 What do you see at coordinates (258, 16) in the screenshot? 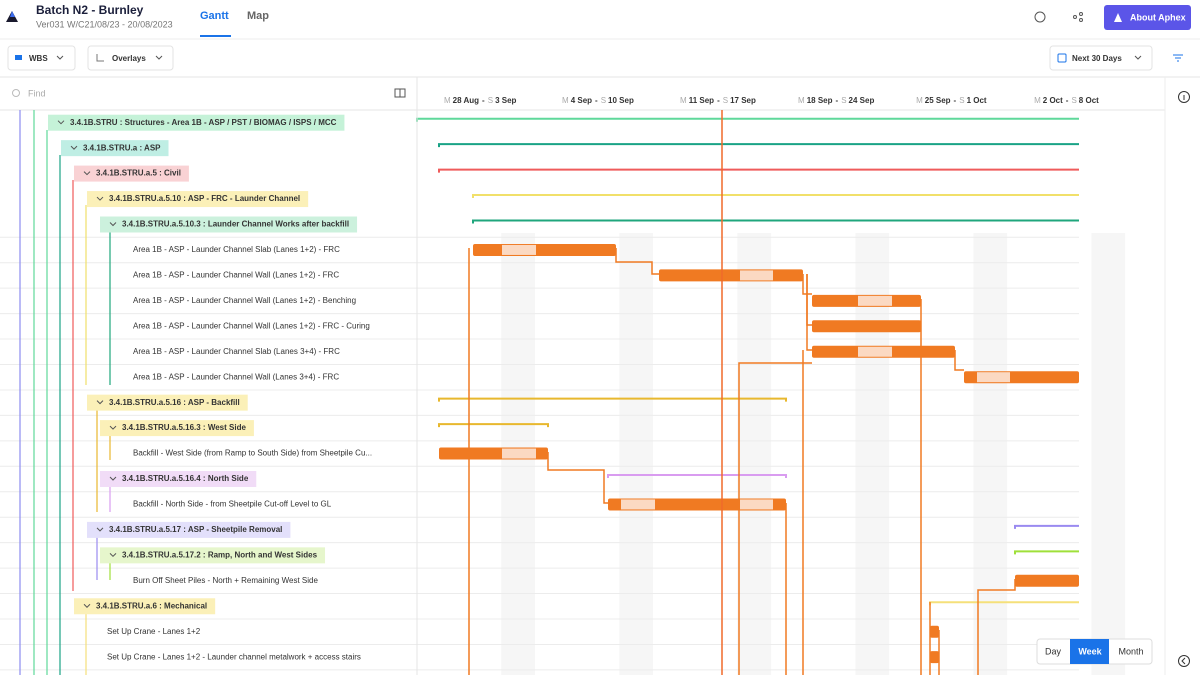
I see `tab: Map` at bounding box center [258, 16].